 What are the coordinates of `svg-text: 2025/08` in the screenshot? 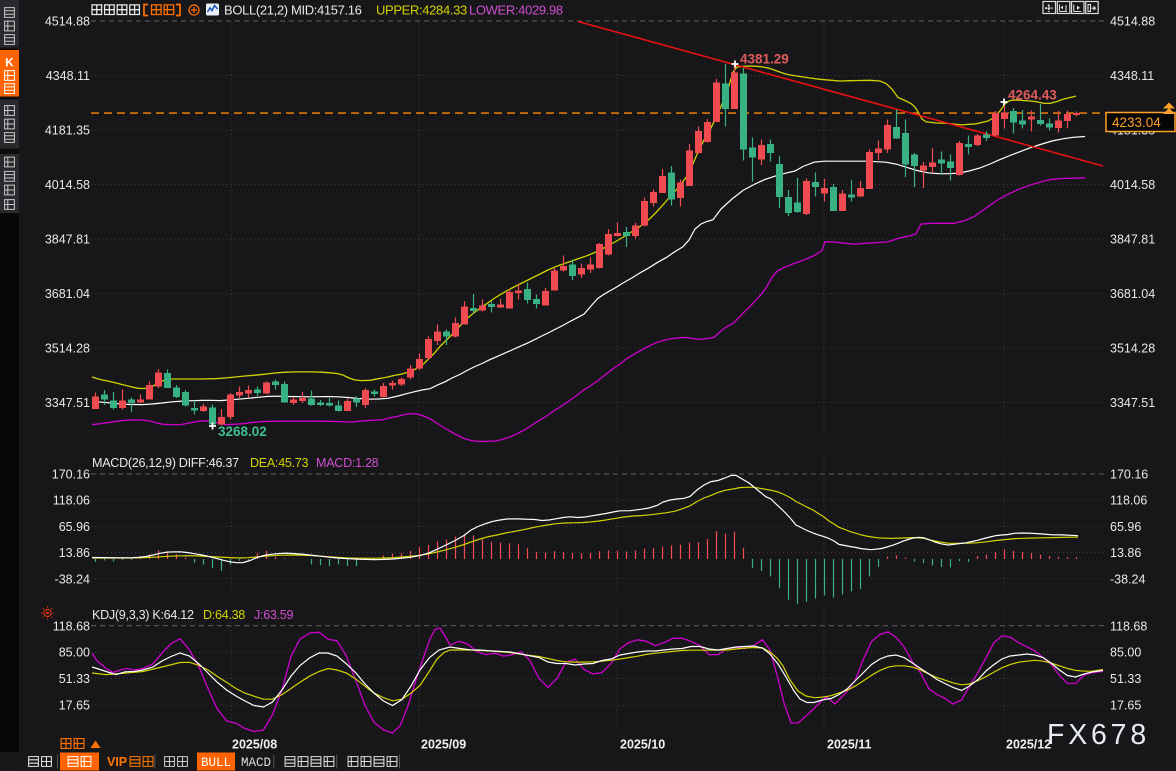 It's located at (254, 745).